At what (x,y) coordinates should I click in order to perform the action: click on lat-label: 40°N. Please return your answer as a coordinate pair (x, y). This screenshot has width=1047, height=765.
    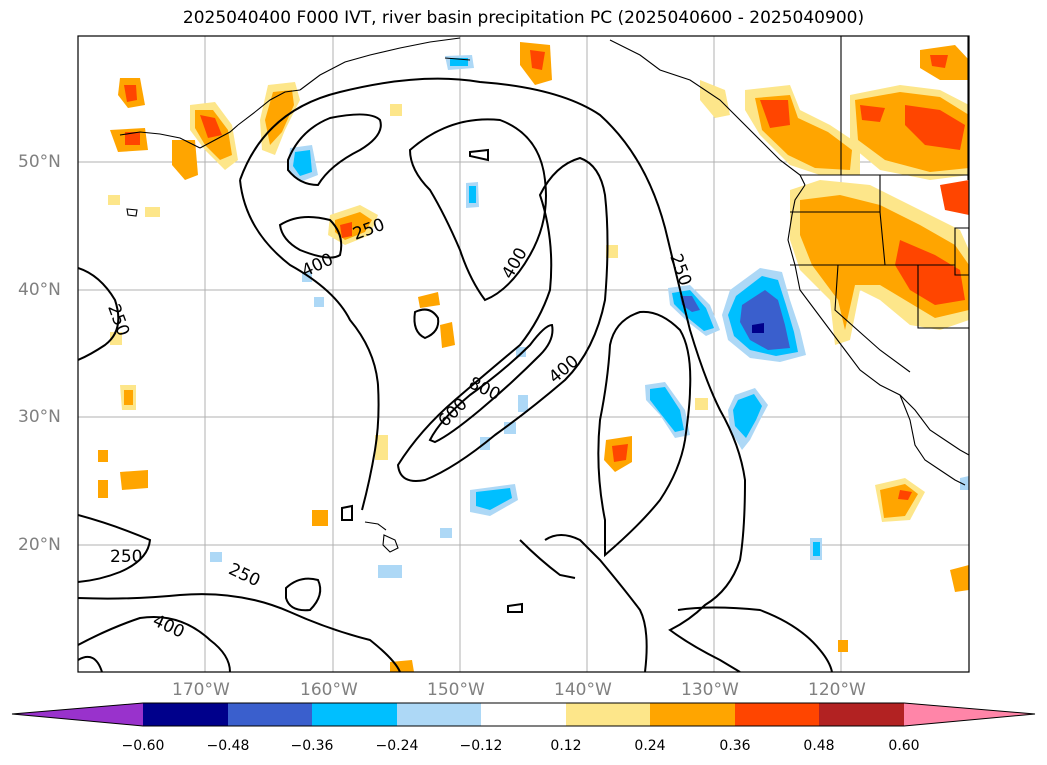
    Looking at the image, I should click on (39, 290).